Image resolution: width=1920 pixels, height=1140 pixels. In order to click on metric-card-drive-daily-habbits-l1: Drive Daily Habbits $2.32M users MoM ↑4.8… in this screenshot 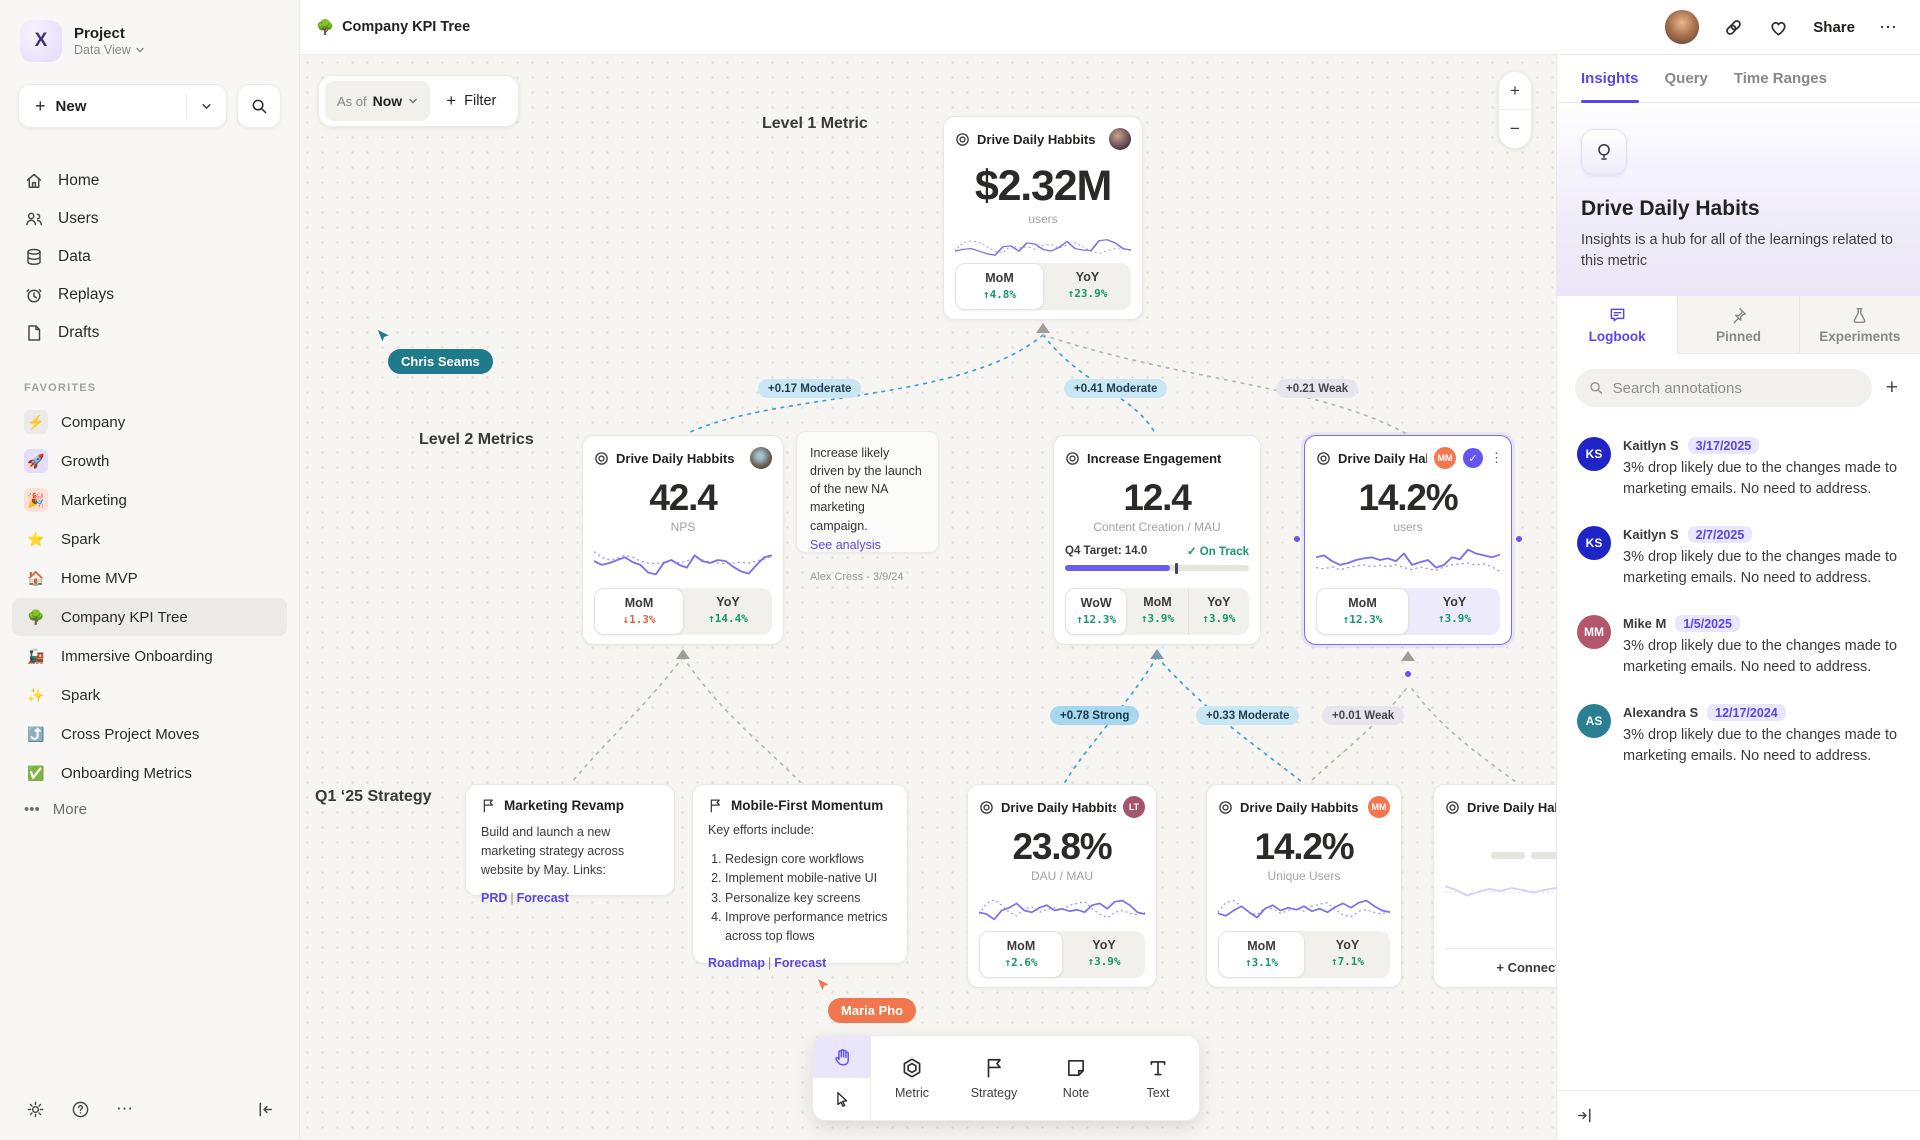, I will do `click(1043, 218)`.